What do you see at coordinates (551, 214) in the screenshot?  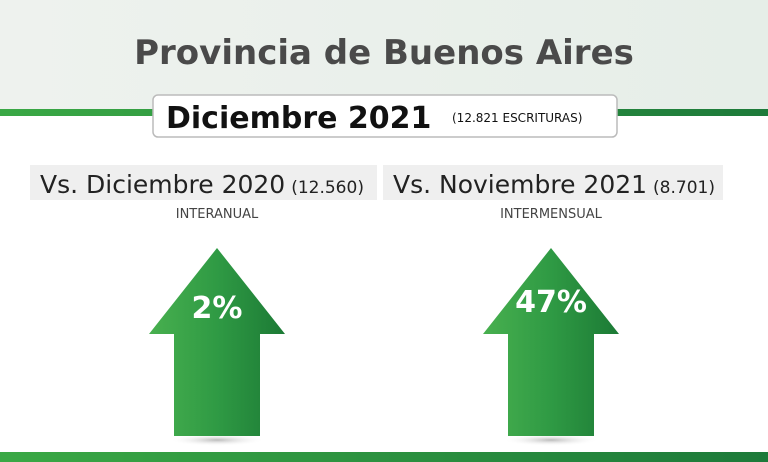 I see `comparison-kind: INTERMENSUAL` at bounding box center [551, 214].